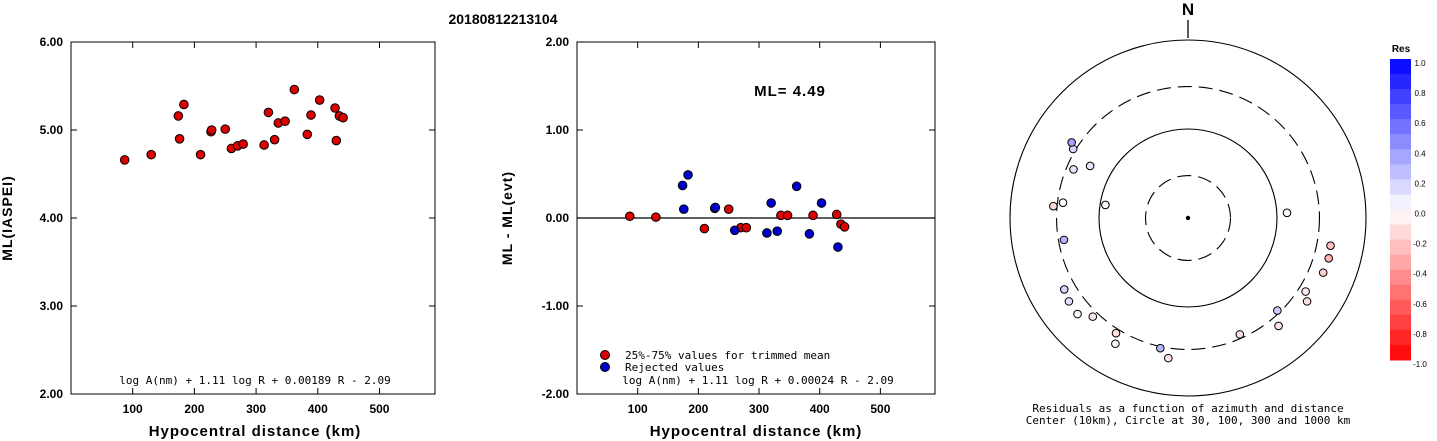 This screenshot has height=441, width=1437. What do you see at coordinates (52, 394) in the screenshot?
I see `ml-distance-y-tick-label: 2.00` at bounding box center [52, 394].